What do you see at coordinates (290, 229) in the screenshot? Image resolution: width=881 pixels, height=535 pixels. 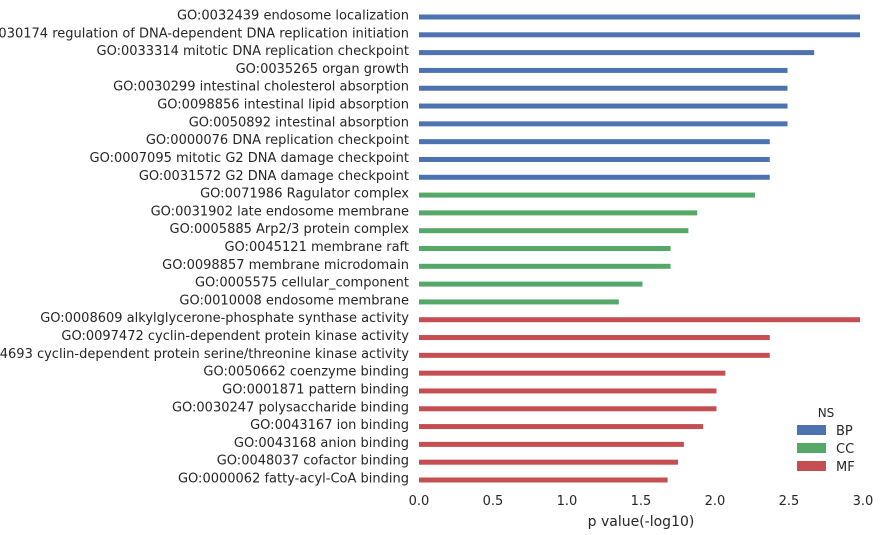 I see `category-label: GO:0005885 Arp2/3 protein complex` at bounding box center [290, 229].